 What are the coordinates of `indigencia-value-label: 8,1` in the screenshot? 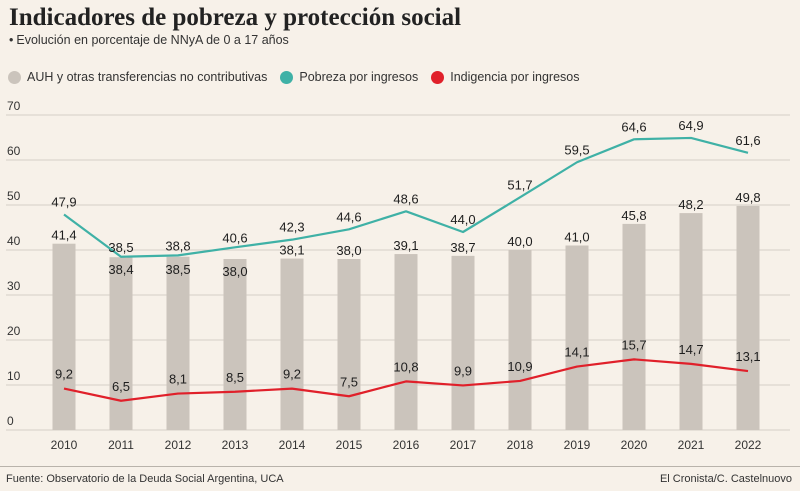 It's located at (178, 379).